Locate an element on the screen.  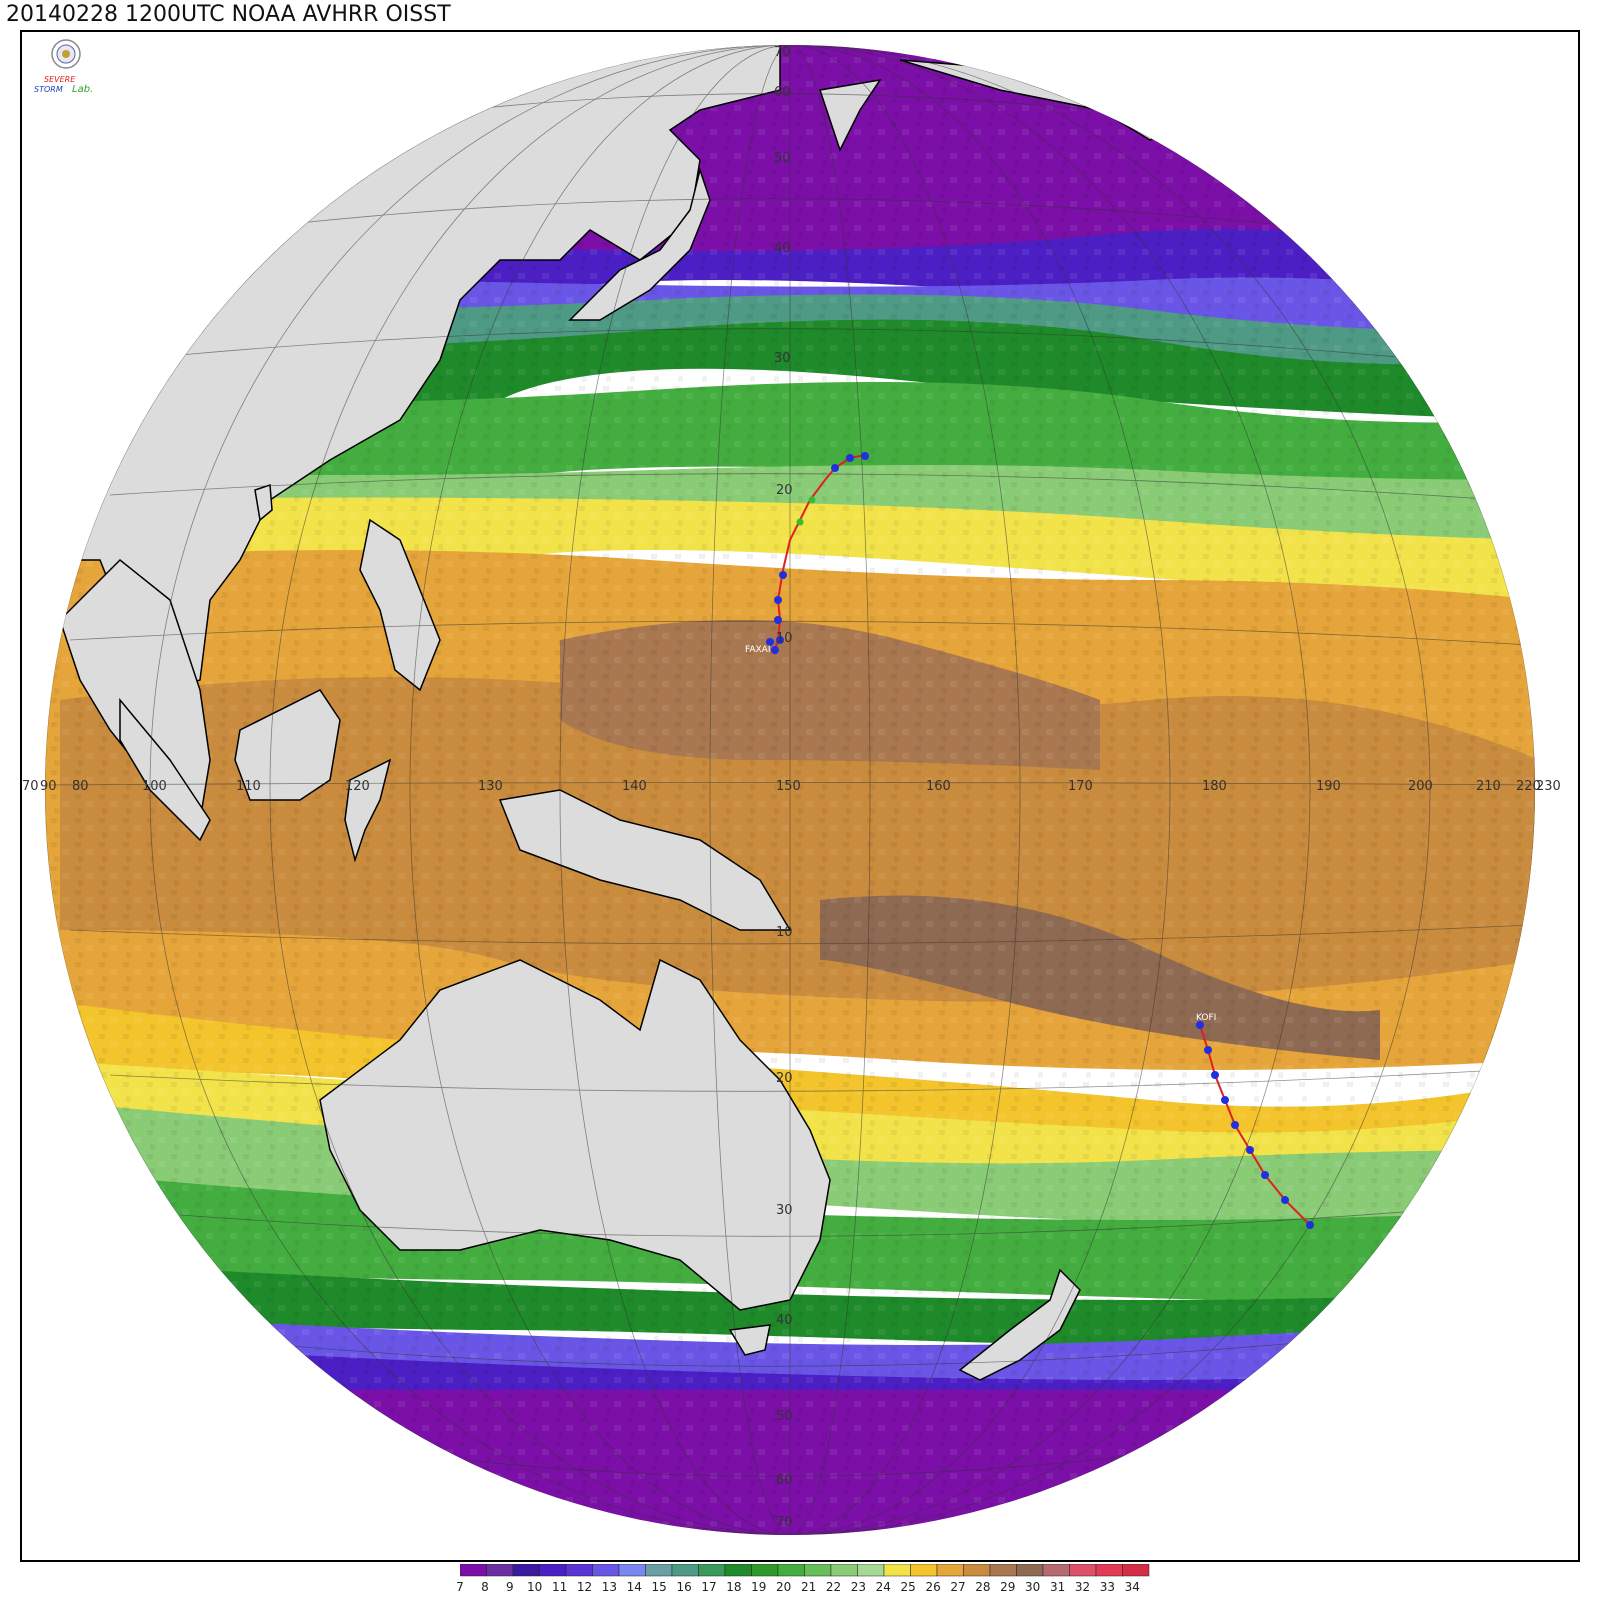
new-zealand is located at coordinates (1019, 1324).